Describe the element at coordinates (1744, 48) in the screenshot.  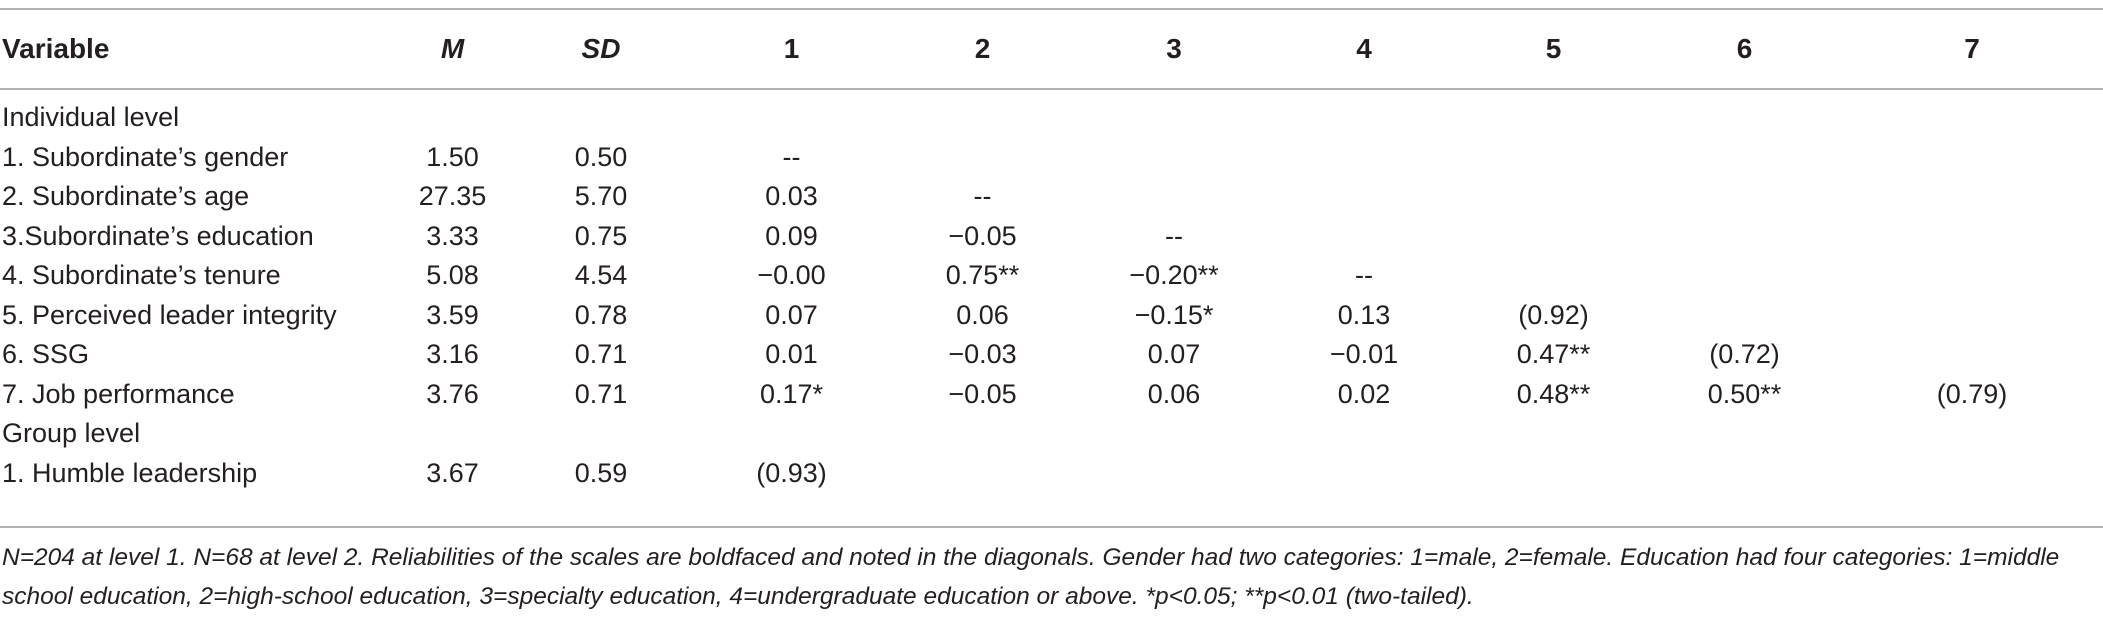
I see `header-col-6: 6` at that location.